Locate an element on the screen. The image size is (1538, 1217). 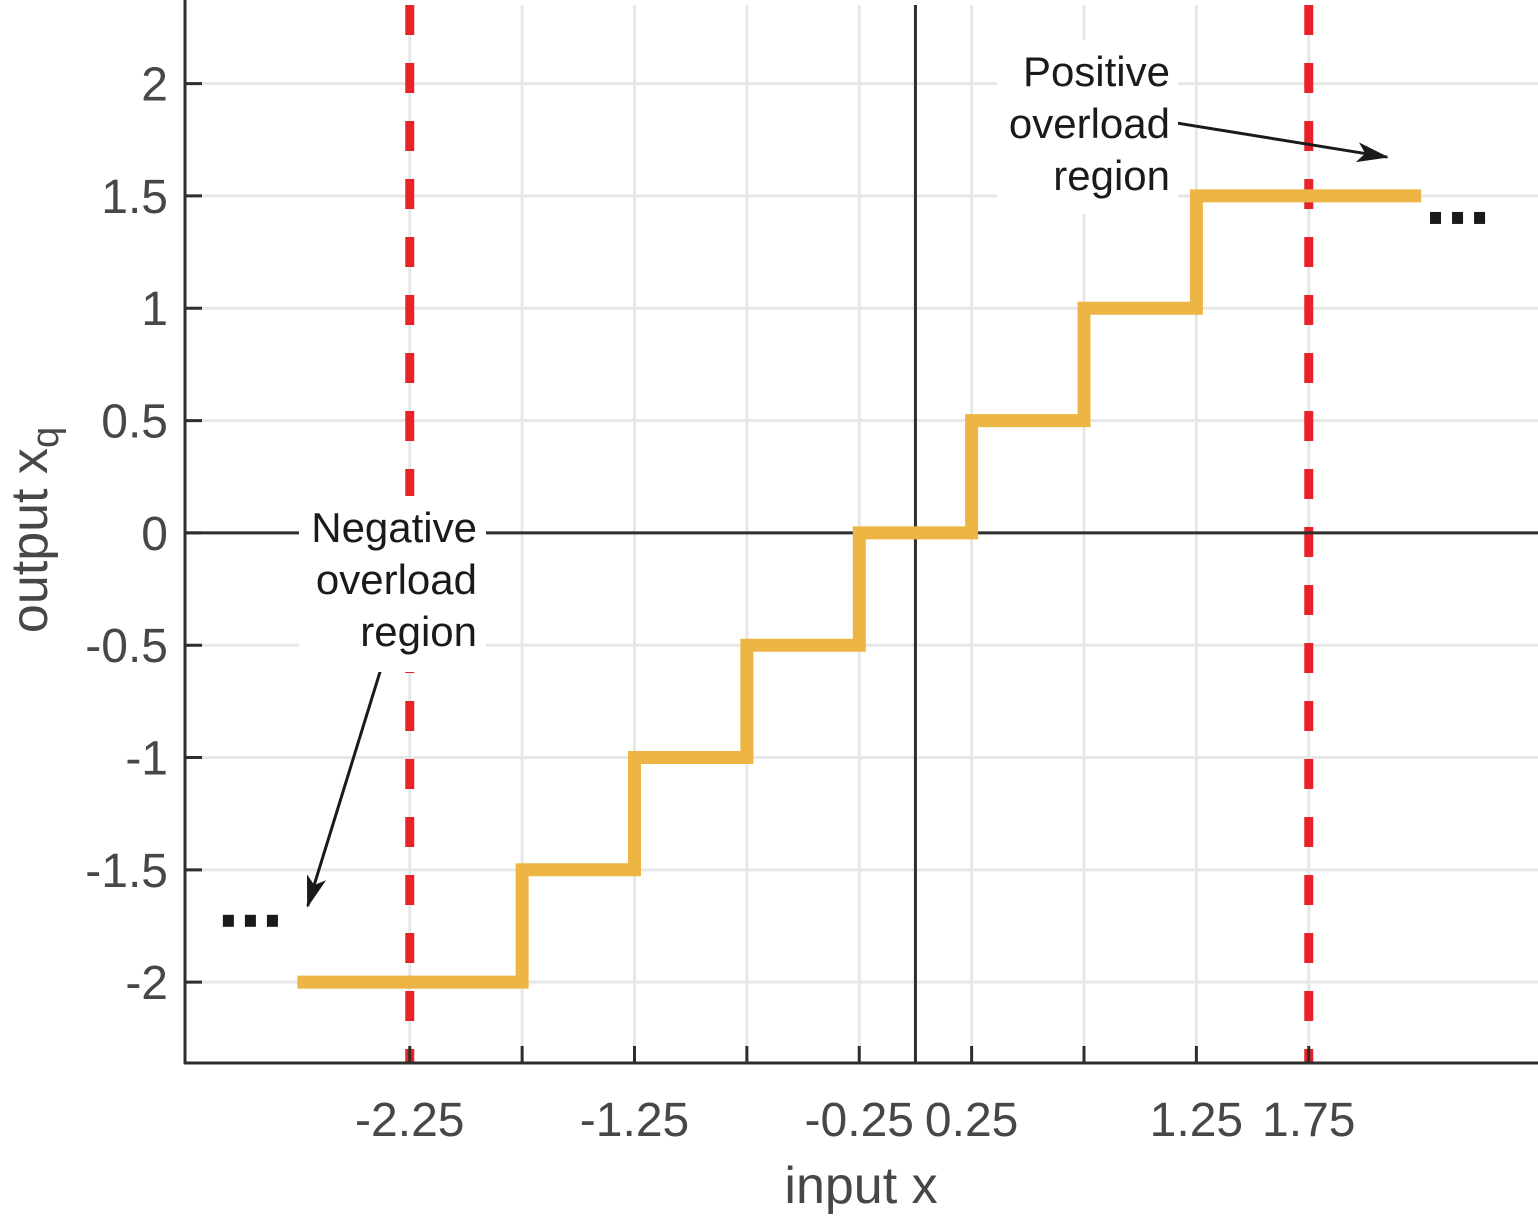
y-axis-label: output xq is located at coordinates (34, 530).